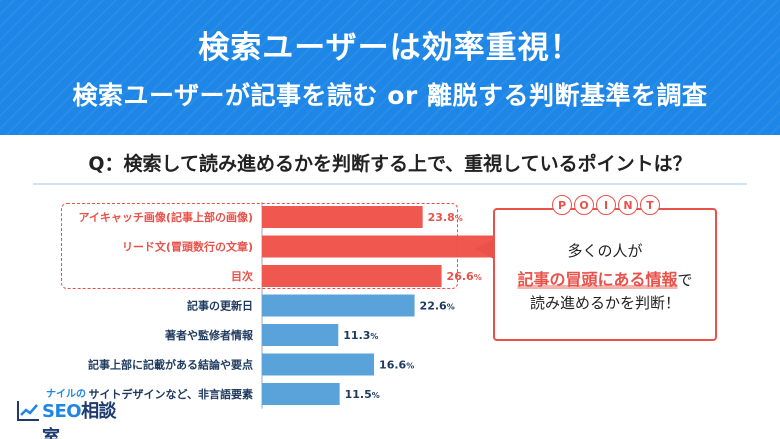 This screenshot has width=780, height=439. I want to click on point-letter: I, so click(606, 205).